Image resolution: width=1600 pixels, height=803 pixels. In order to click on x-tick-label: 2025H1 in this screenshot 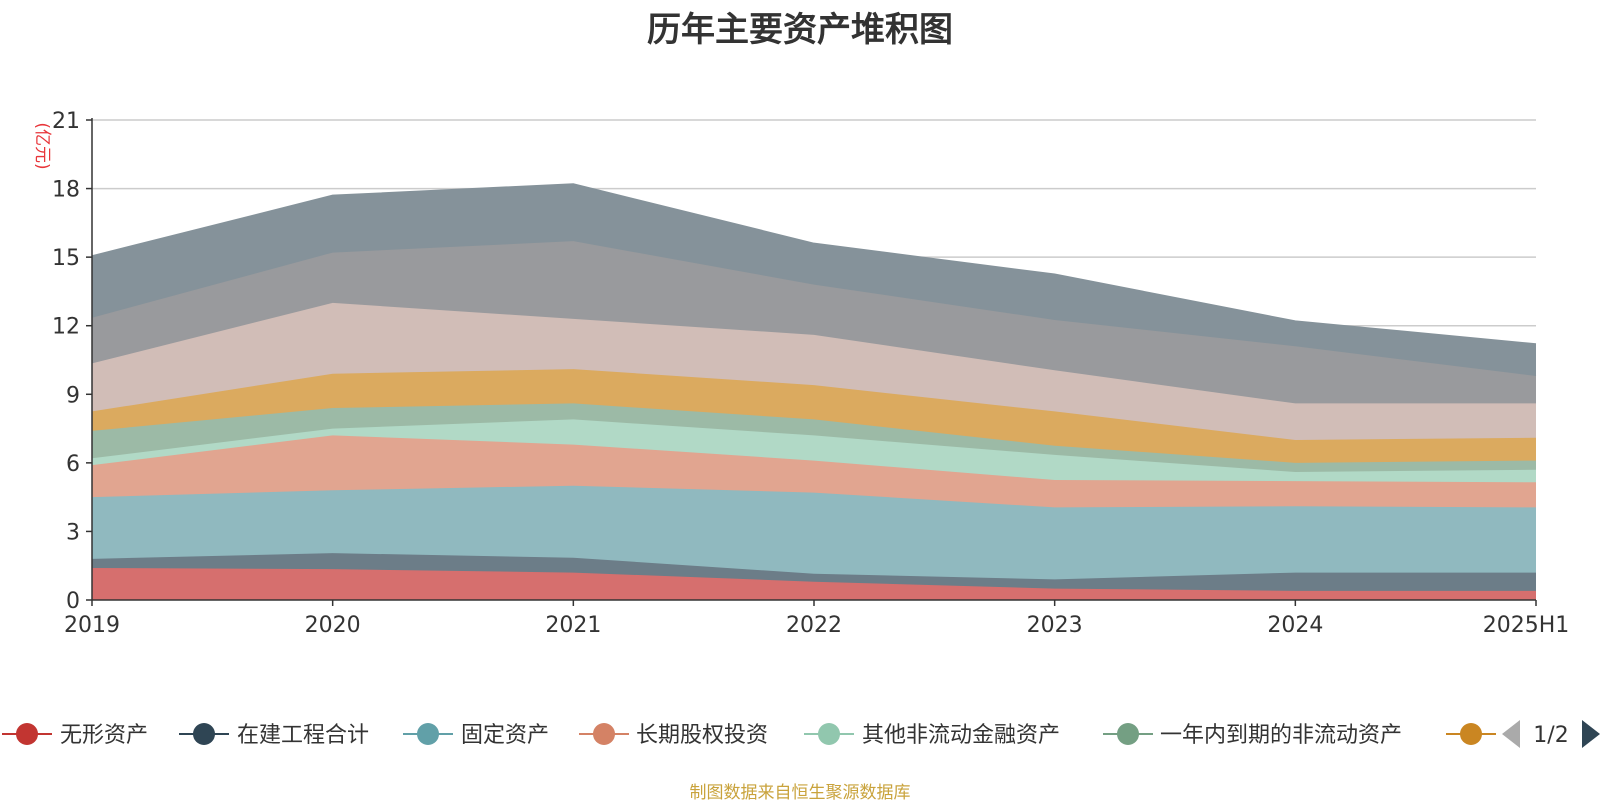, I will do `click(1526, 625)`.